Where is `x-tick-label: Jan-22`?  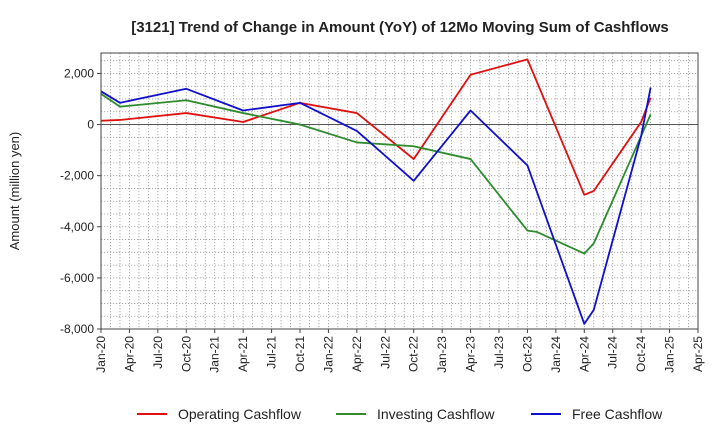 x-tick-label: Jan-22 is located at coordinates (328, 354).